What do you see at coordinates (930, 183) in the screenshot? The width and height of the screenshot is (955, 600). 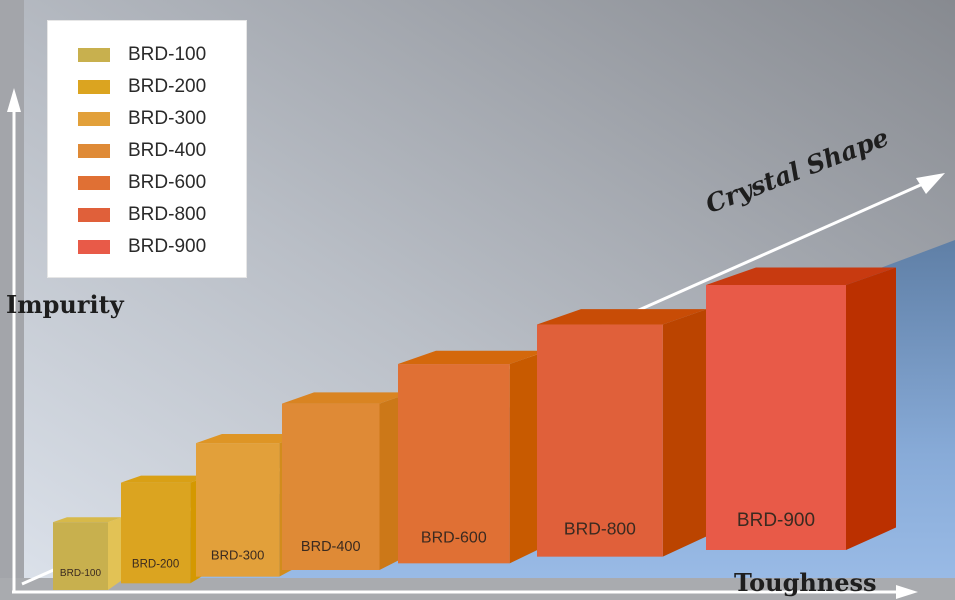 I see `z-axis-arrow-icon` at bounding box center [930, 183].